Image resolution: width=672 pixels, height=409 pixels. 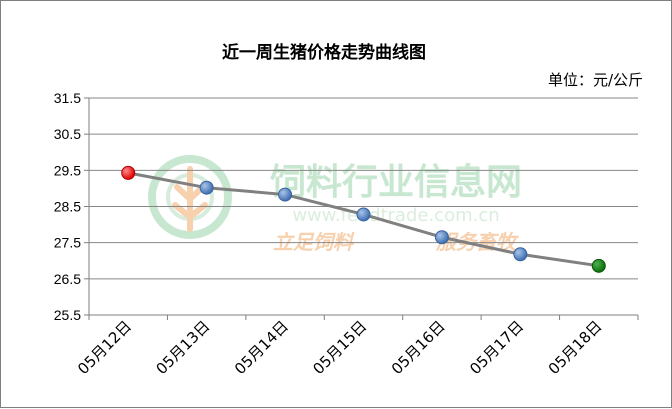 What do you see at coordinates (67, 170) in the screenshot?
I see `y-tick-label: 29.5` at bounding box center [67, 170].